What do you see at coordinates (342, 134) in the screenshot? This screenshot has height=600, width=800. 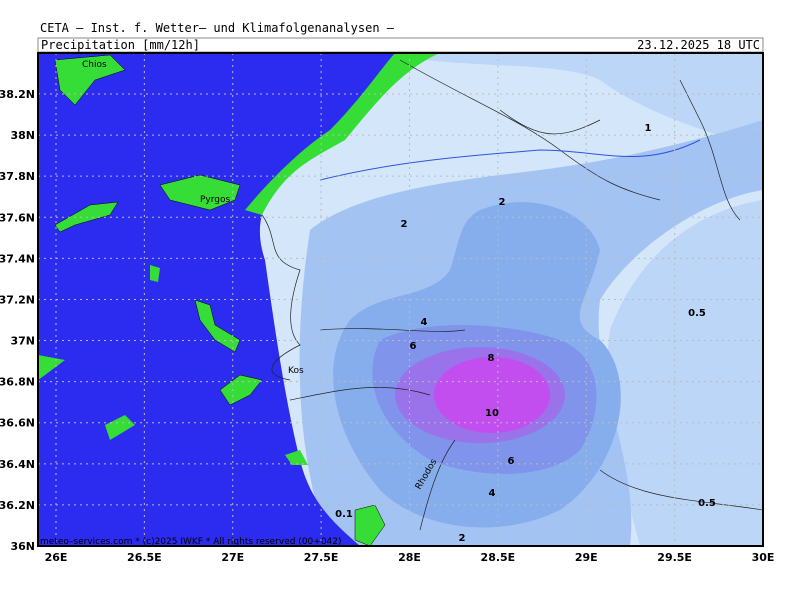 I see `coast-dry` at bounding box center [342, 134].